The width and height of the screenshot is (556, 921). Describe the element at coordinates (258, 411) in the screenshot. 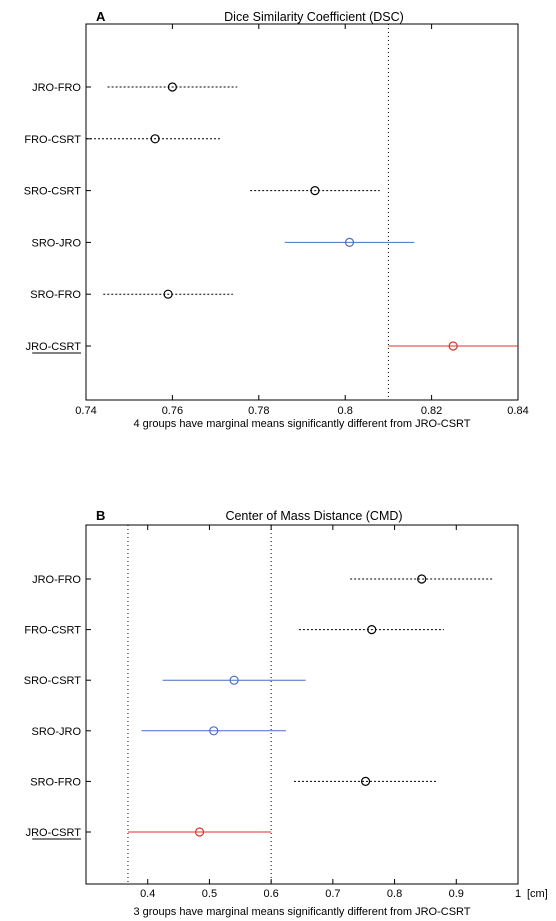

I see `x-tick-label: 0.78` at that location.